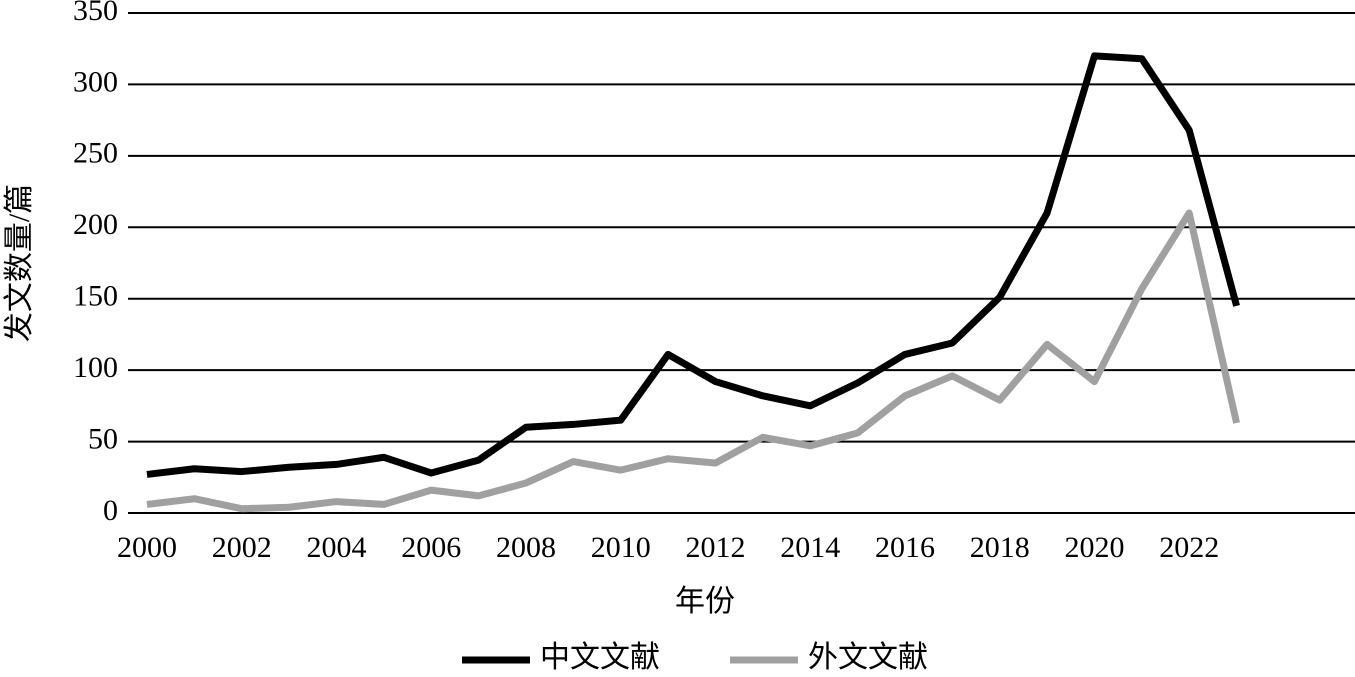  Describe the element at coordinates (1189, 547) in the screenshot. I see `x-tick-label: 2022` at that location.